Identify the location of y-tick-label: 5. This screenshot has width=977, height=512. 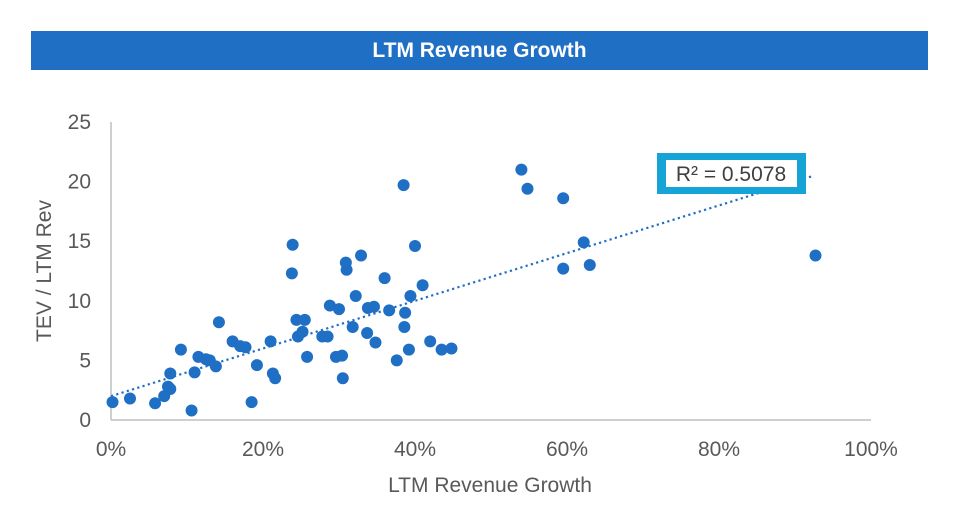
(85, 360).